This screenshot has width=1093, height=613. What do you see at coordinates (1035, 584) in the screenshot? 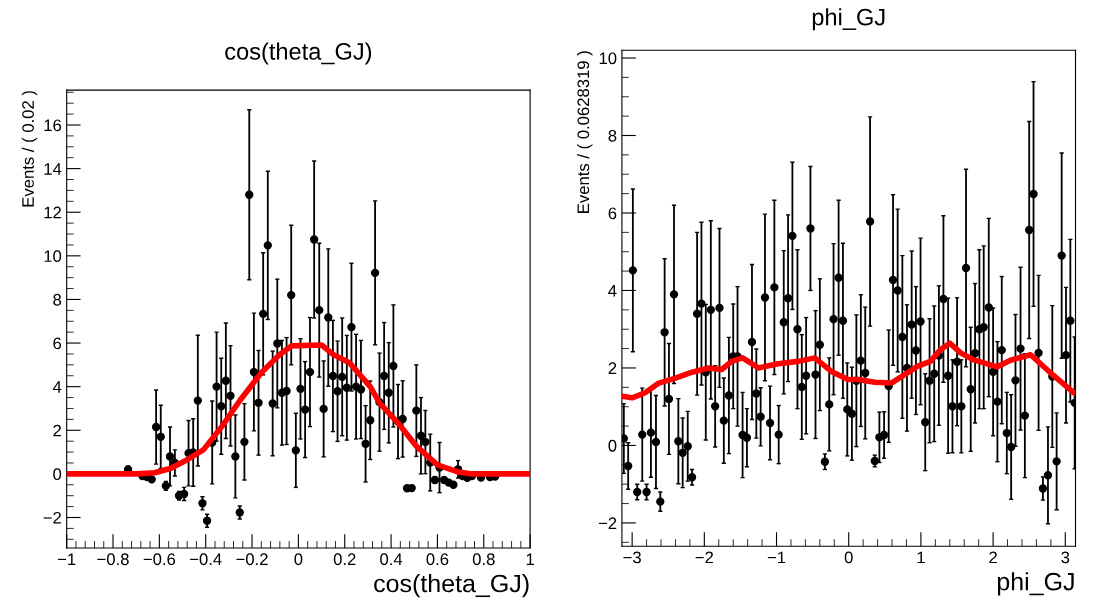
I see `x-axis-title: phi_GJ` at bounding box center [1035, 584].